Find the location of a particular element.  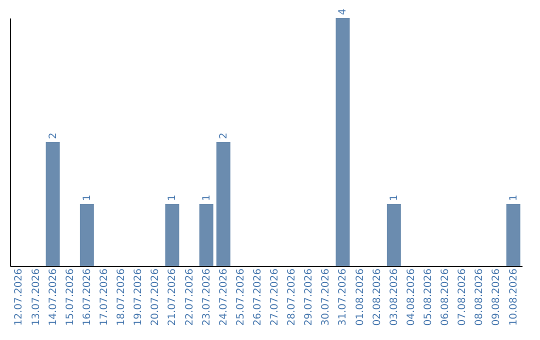

x-tick-label: 30.07.2026 is located at coordinates (326, 297).